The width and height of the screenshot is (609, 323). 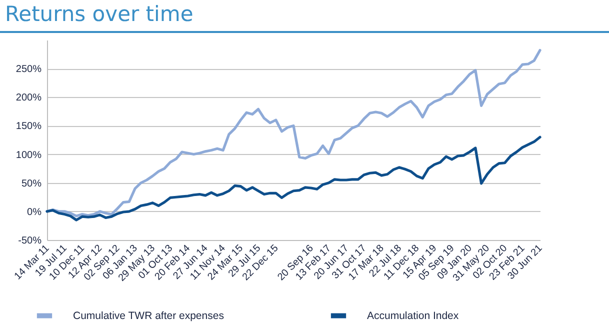 I want to click on legend-label: Accumulation Index, so click(x=413, y=316).